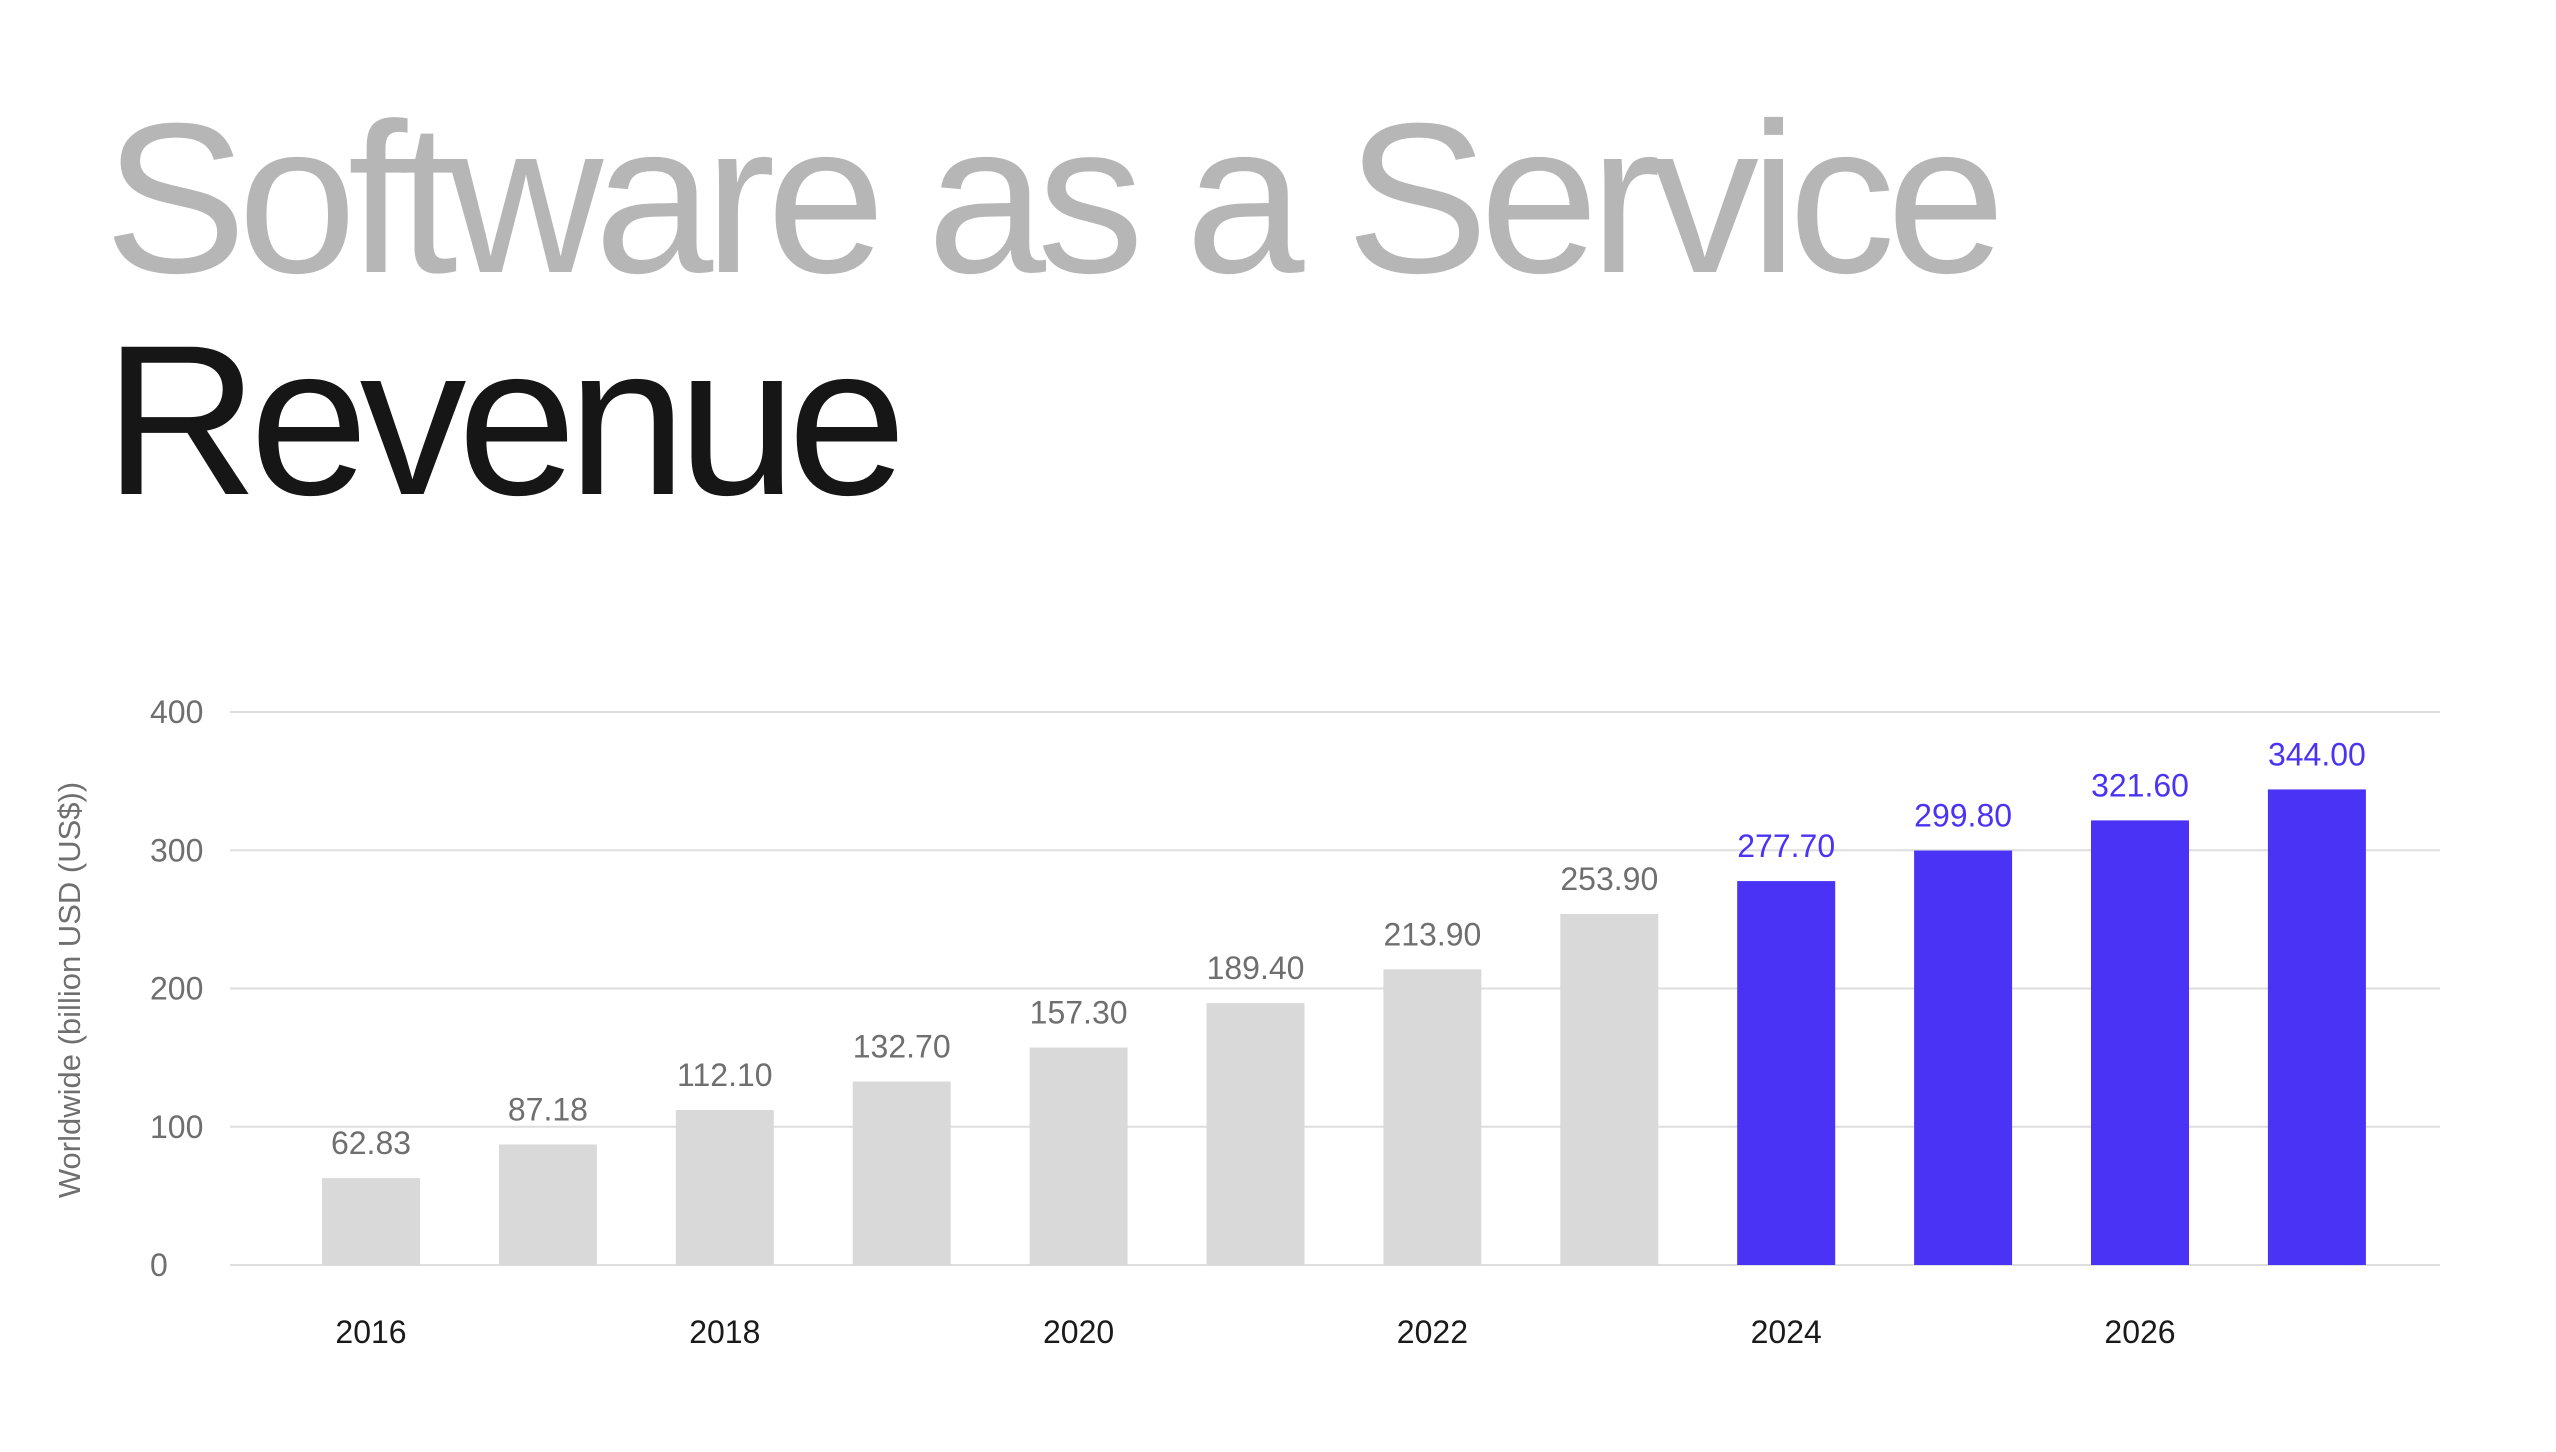 This screenshot has height=1452, width=2556. Describe the element at coordinates (1256, 968) in the screenshot. I see `data-label: 189.40` at that location.